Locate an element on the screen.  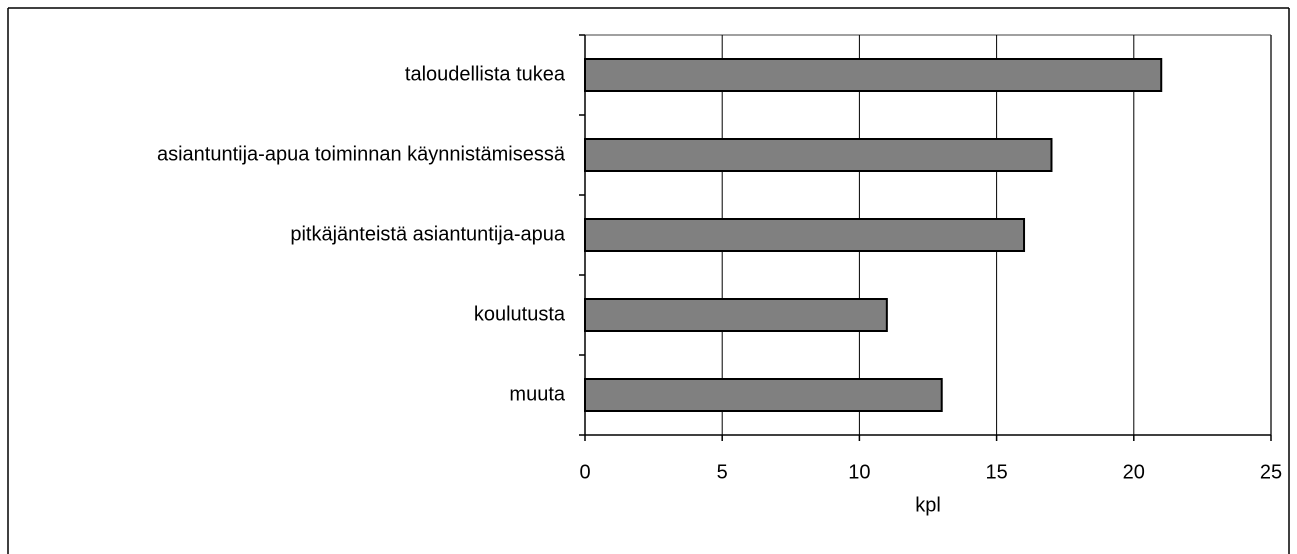
x-tick-label: 20 is located at coordinates (1134, 472).